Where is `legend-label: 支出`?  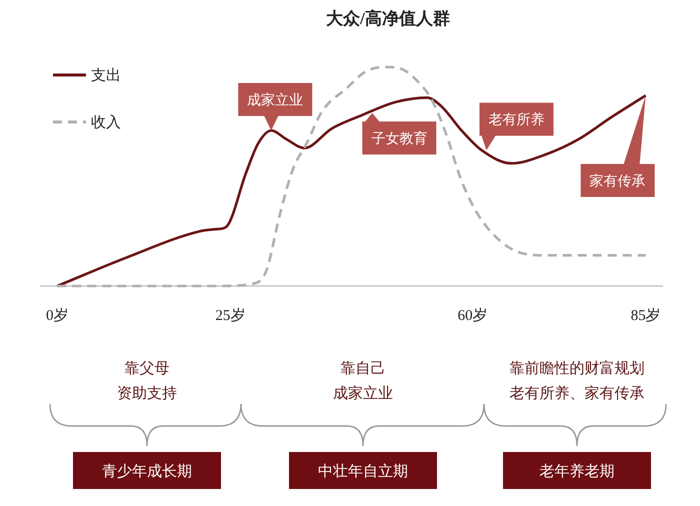
legend-label: 支出 is located at coordinates (106, 75).